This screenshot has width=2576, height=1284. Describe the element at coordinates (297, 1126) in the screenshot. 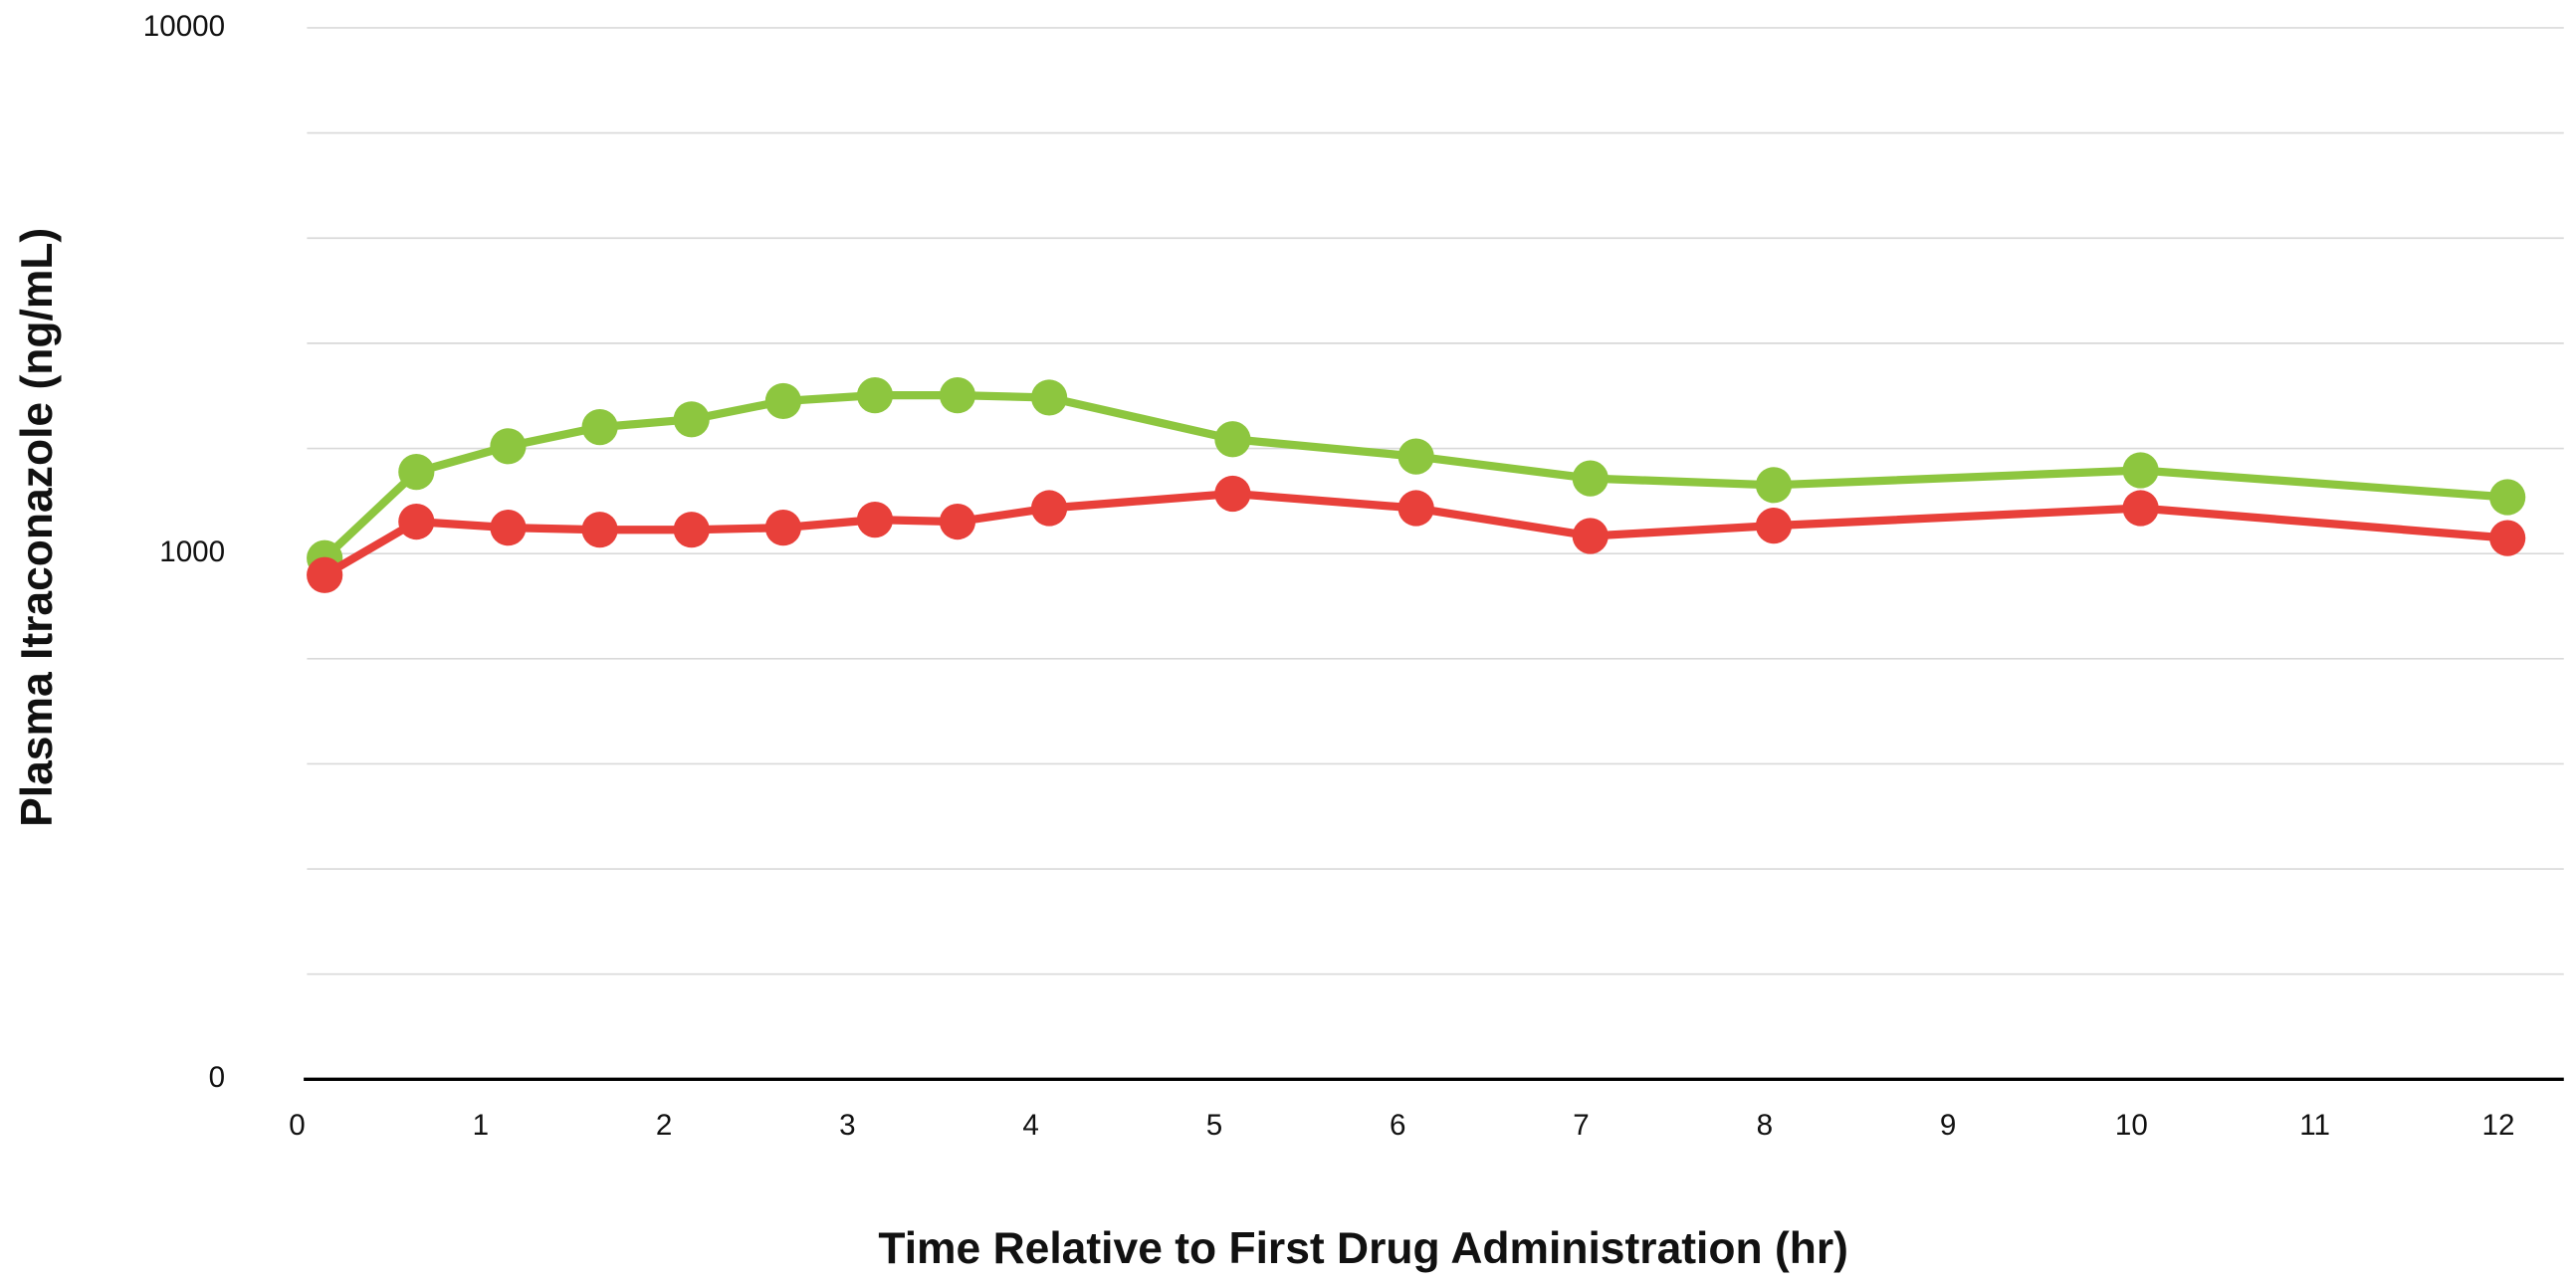

I see `x-tick-label: 0` at that location.